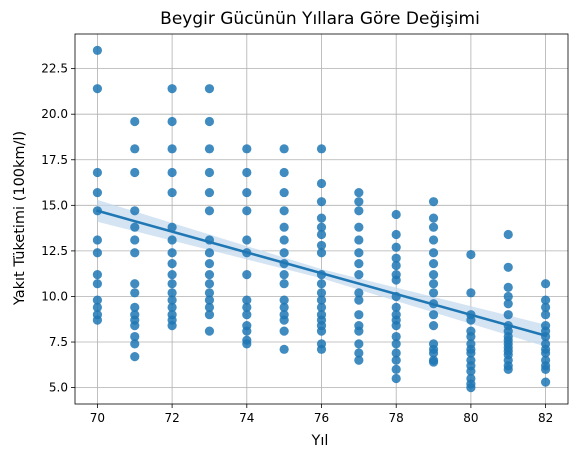 Image resolution: width=580 pixels, height=460 pixels. What do you see at coordinates (58, 228) in the screenshot?
I see `y-axis-ticks: 5.0 7.5 10.0 12.5 15.0 17.5 20.0 22.5` at bounding box center [58, 228].